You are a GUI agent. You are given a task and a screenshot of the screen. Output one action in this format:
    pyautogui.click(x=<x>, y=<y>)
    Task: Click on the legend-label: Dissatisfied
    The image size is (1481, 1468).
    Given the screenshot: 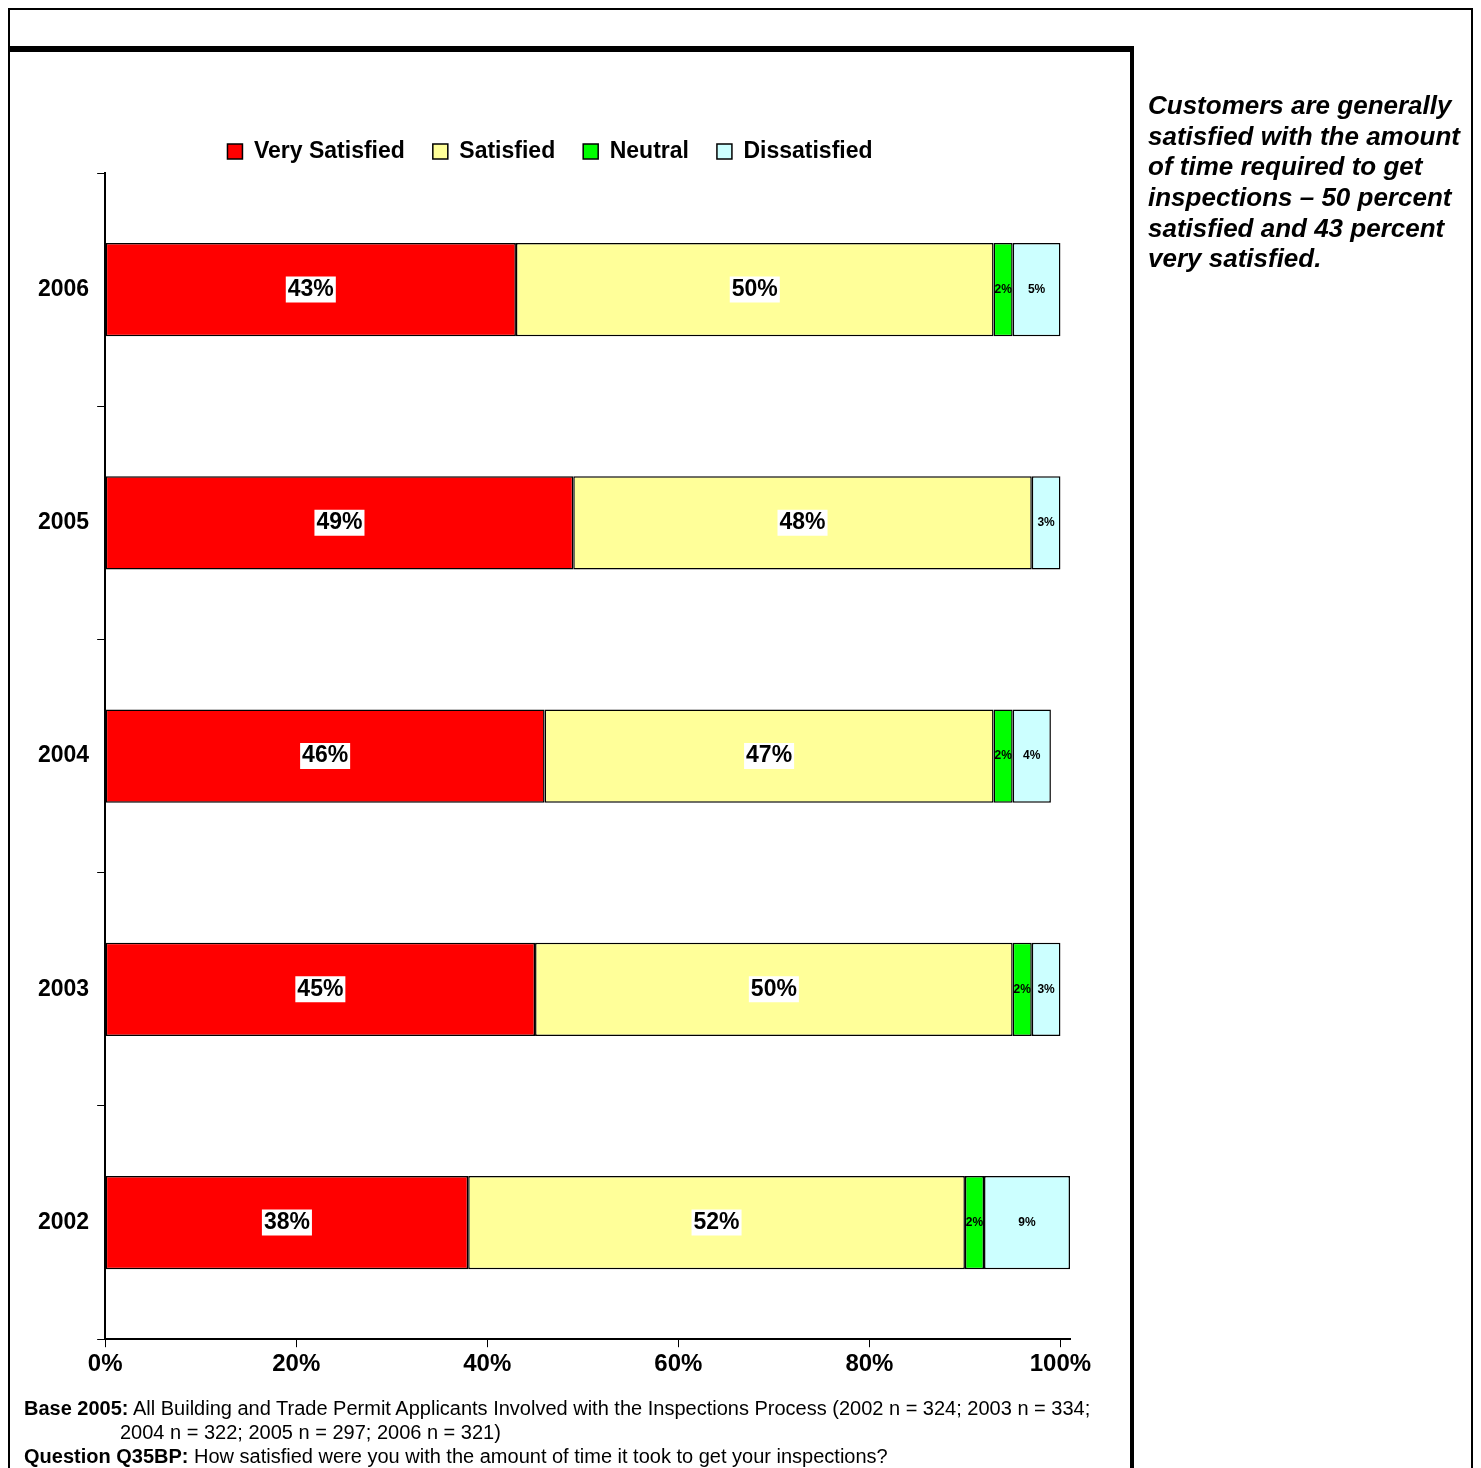 What is the action you would take?
    pyautogui.click(x=808, y=149)
    